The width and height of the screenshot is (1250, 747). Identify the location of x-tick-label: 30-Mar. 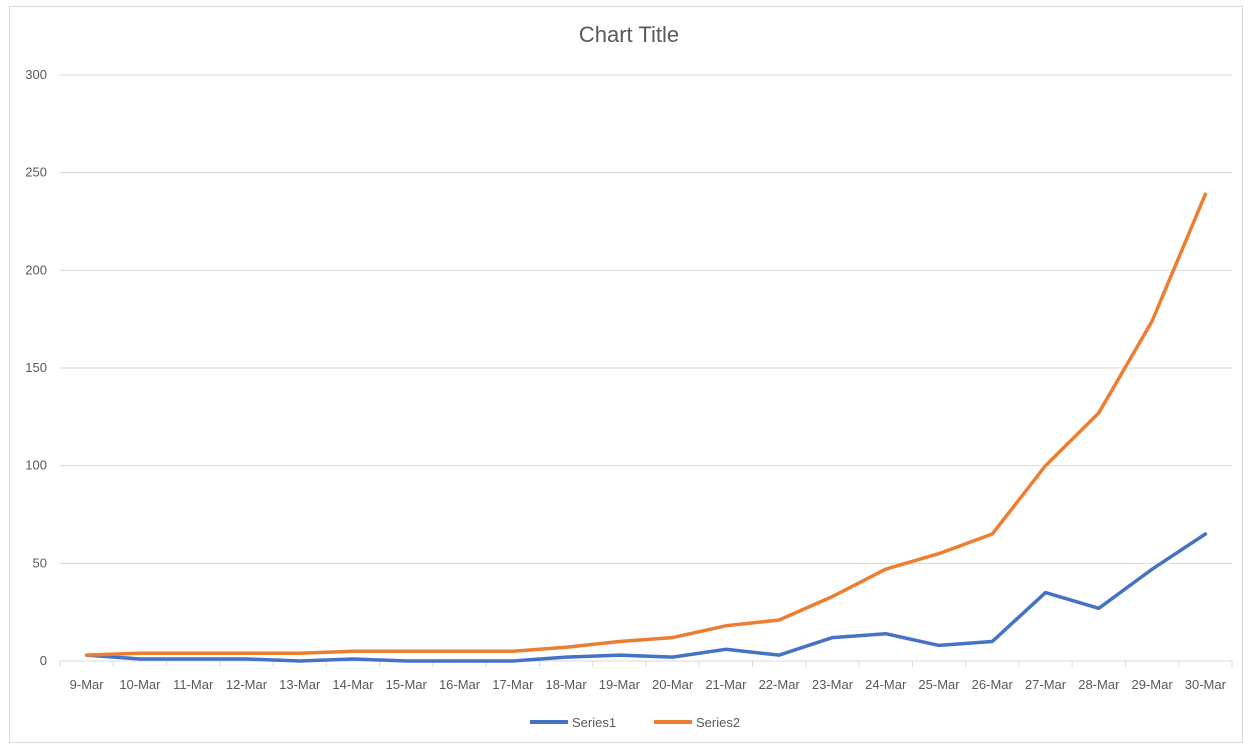
(1206, 684).